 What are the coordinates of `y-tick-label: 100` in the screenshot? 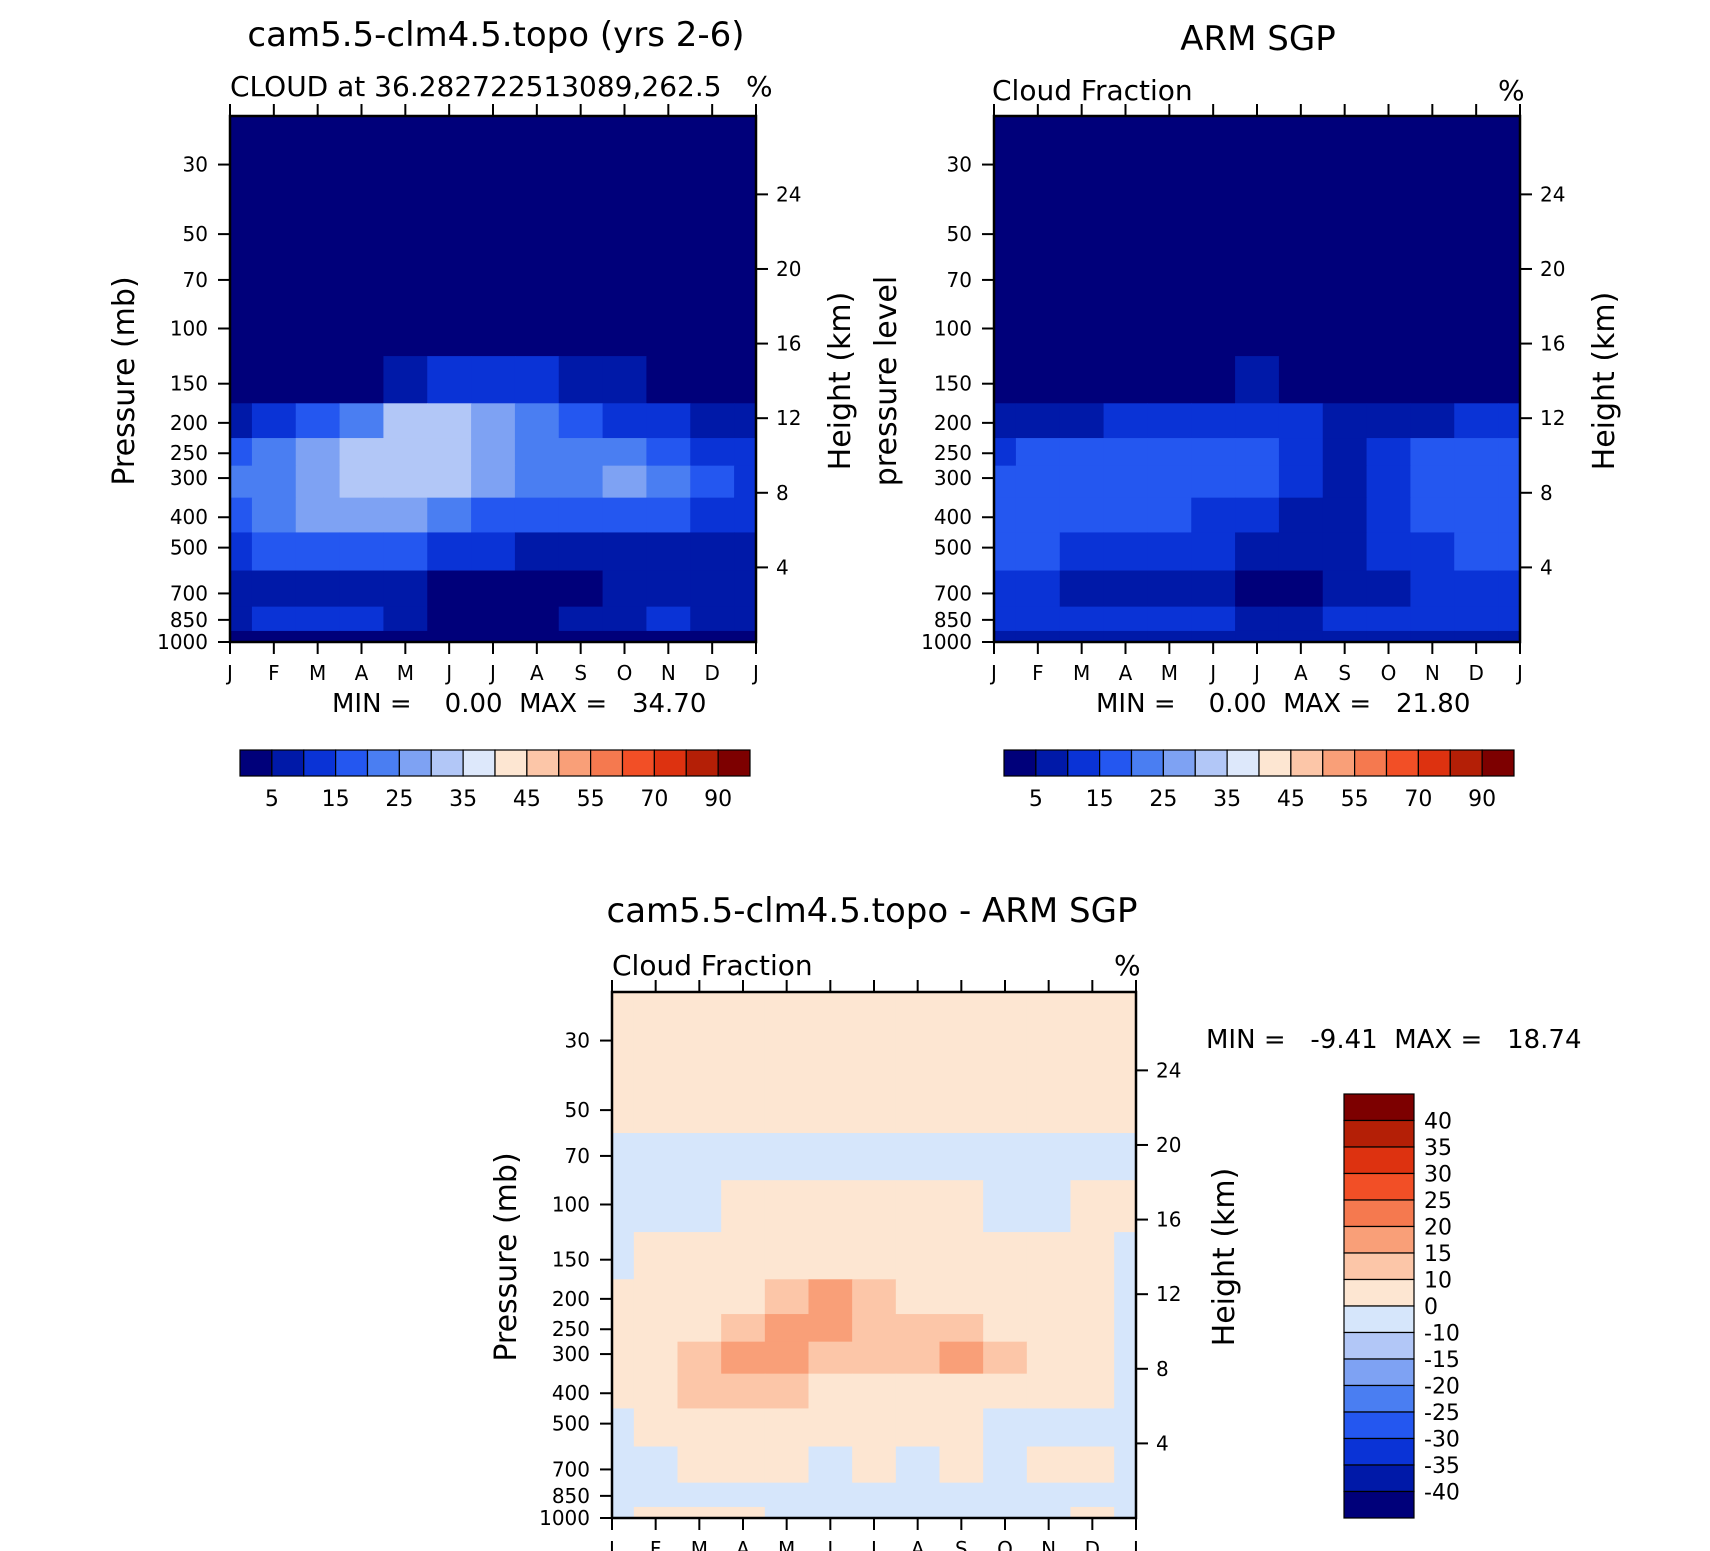 It's located at (953, 328).